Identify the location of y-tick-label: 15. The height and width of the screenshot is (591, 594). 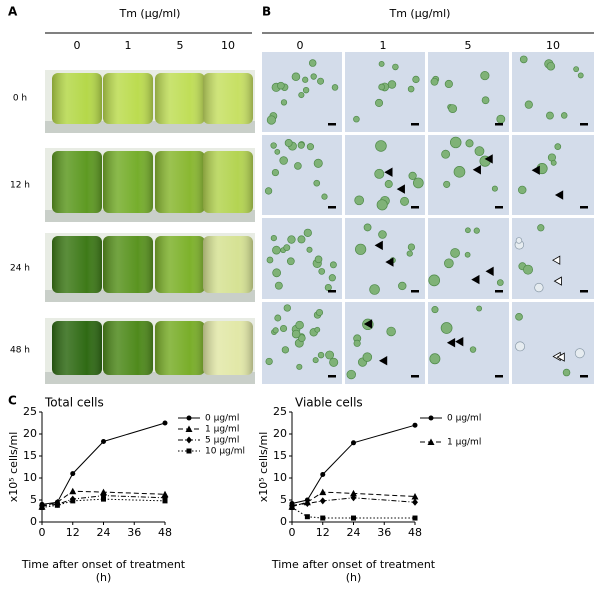
(30, 455).